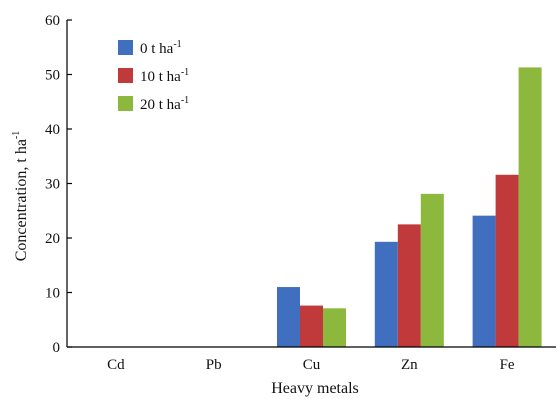 The image size is (558, 399). I want to click on x-axis-ticks: Cd Pb Cu Zn Fe, so click(311, 365).